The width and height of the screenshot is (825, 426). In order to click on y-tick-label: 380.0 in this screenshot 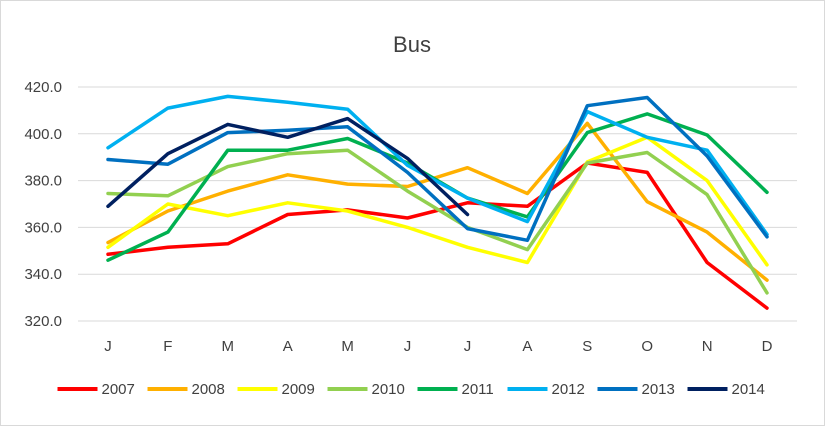, I will do `click(43, 181)`.